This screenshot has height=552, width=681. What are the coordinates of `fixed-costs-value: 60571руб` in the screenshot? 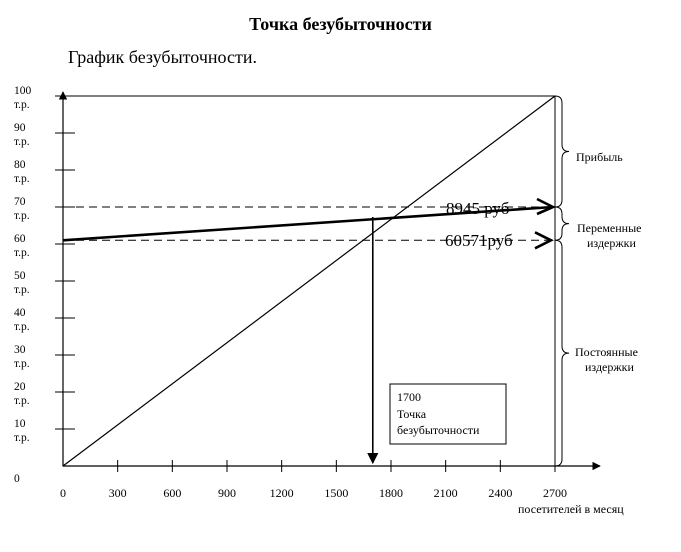 It's located at (479, 240).